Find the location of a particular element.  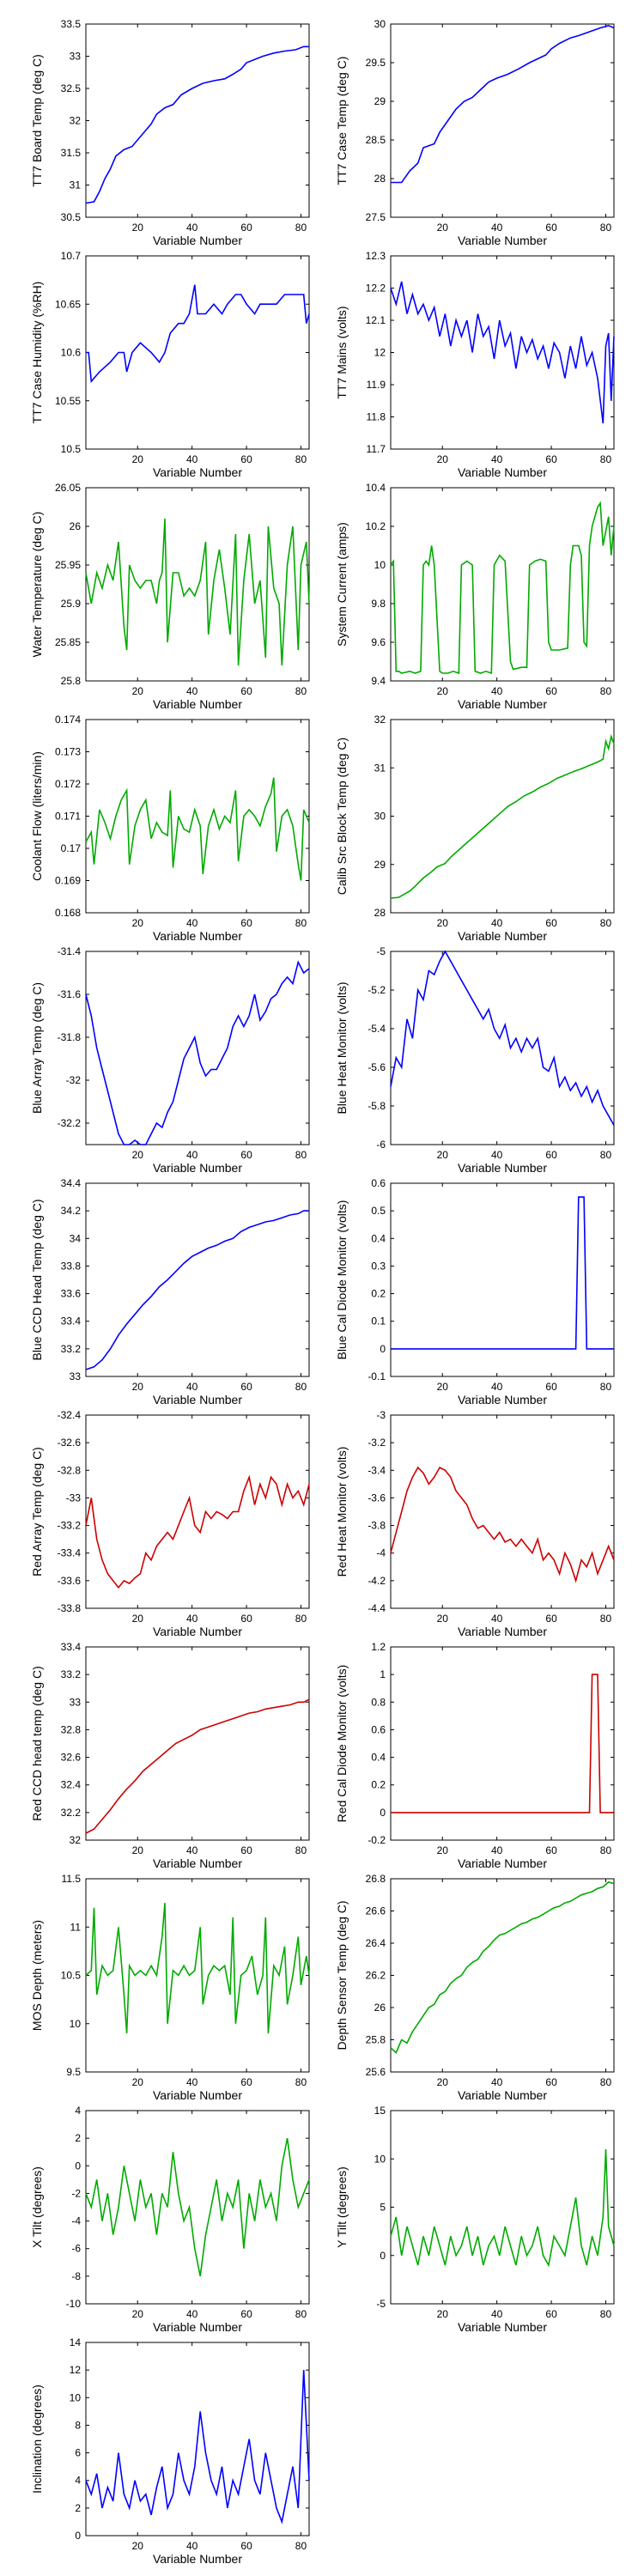

y-tick-label: 10.5 is located at coordinates (71, 449).